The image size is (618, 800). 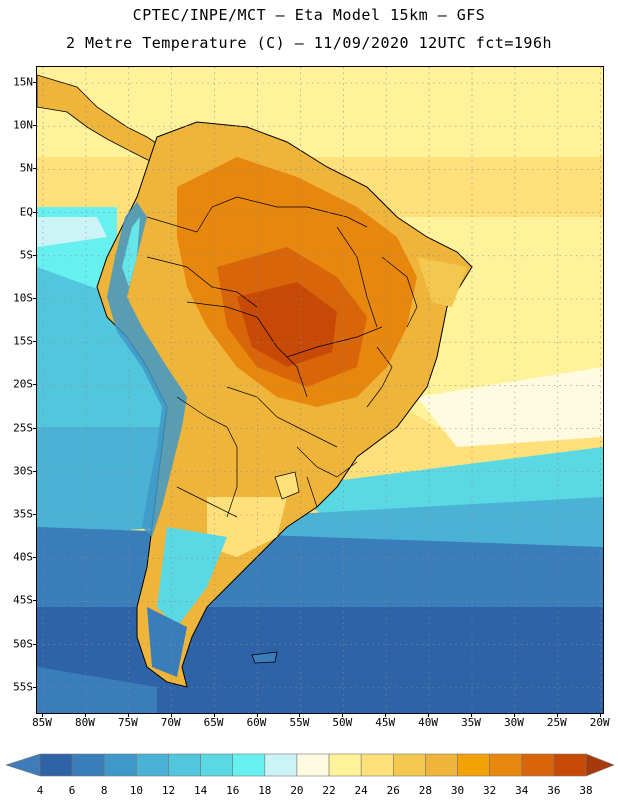 What do you see at coordinates (23, 82) in the screenshot?
I see `lat-label: 15N` at bounding box center [23, 82].